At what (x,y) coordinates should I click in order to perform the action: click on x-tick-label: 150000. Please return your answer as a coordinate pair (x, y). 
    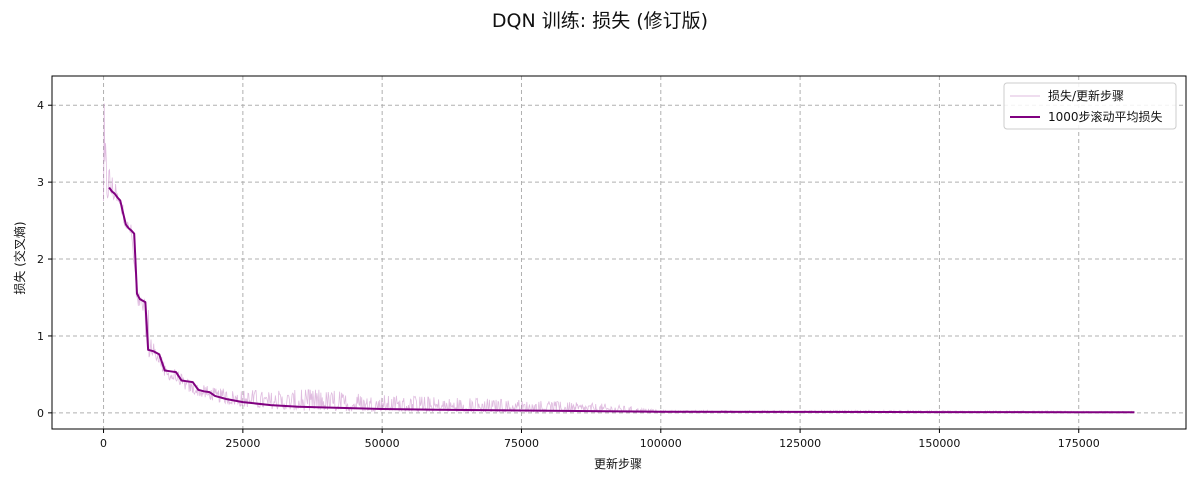
    Looking at the image, I should click on (939, 443).